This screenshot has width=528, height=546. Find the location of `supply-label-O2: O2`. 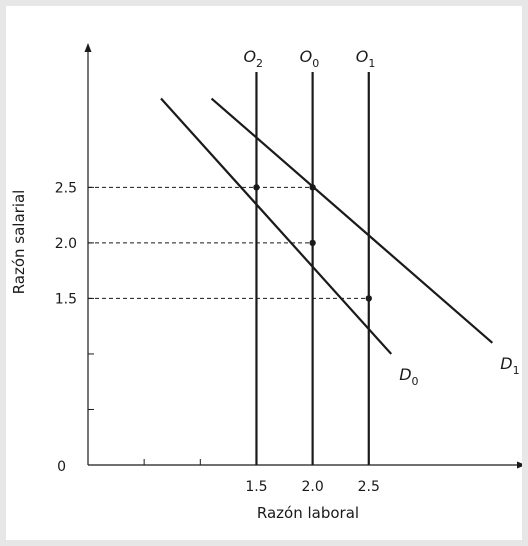

supply-label-O2: O2 is located at coordinates (253, 58).